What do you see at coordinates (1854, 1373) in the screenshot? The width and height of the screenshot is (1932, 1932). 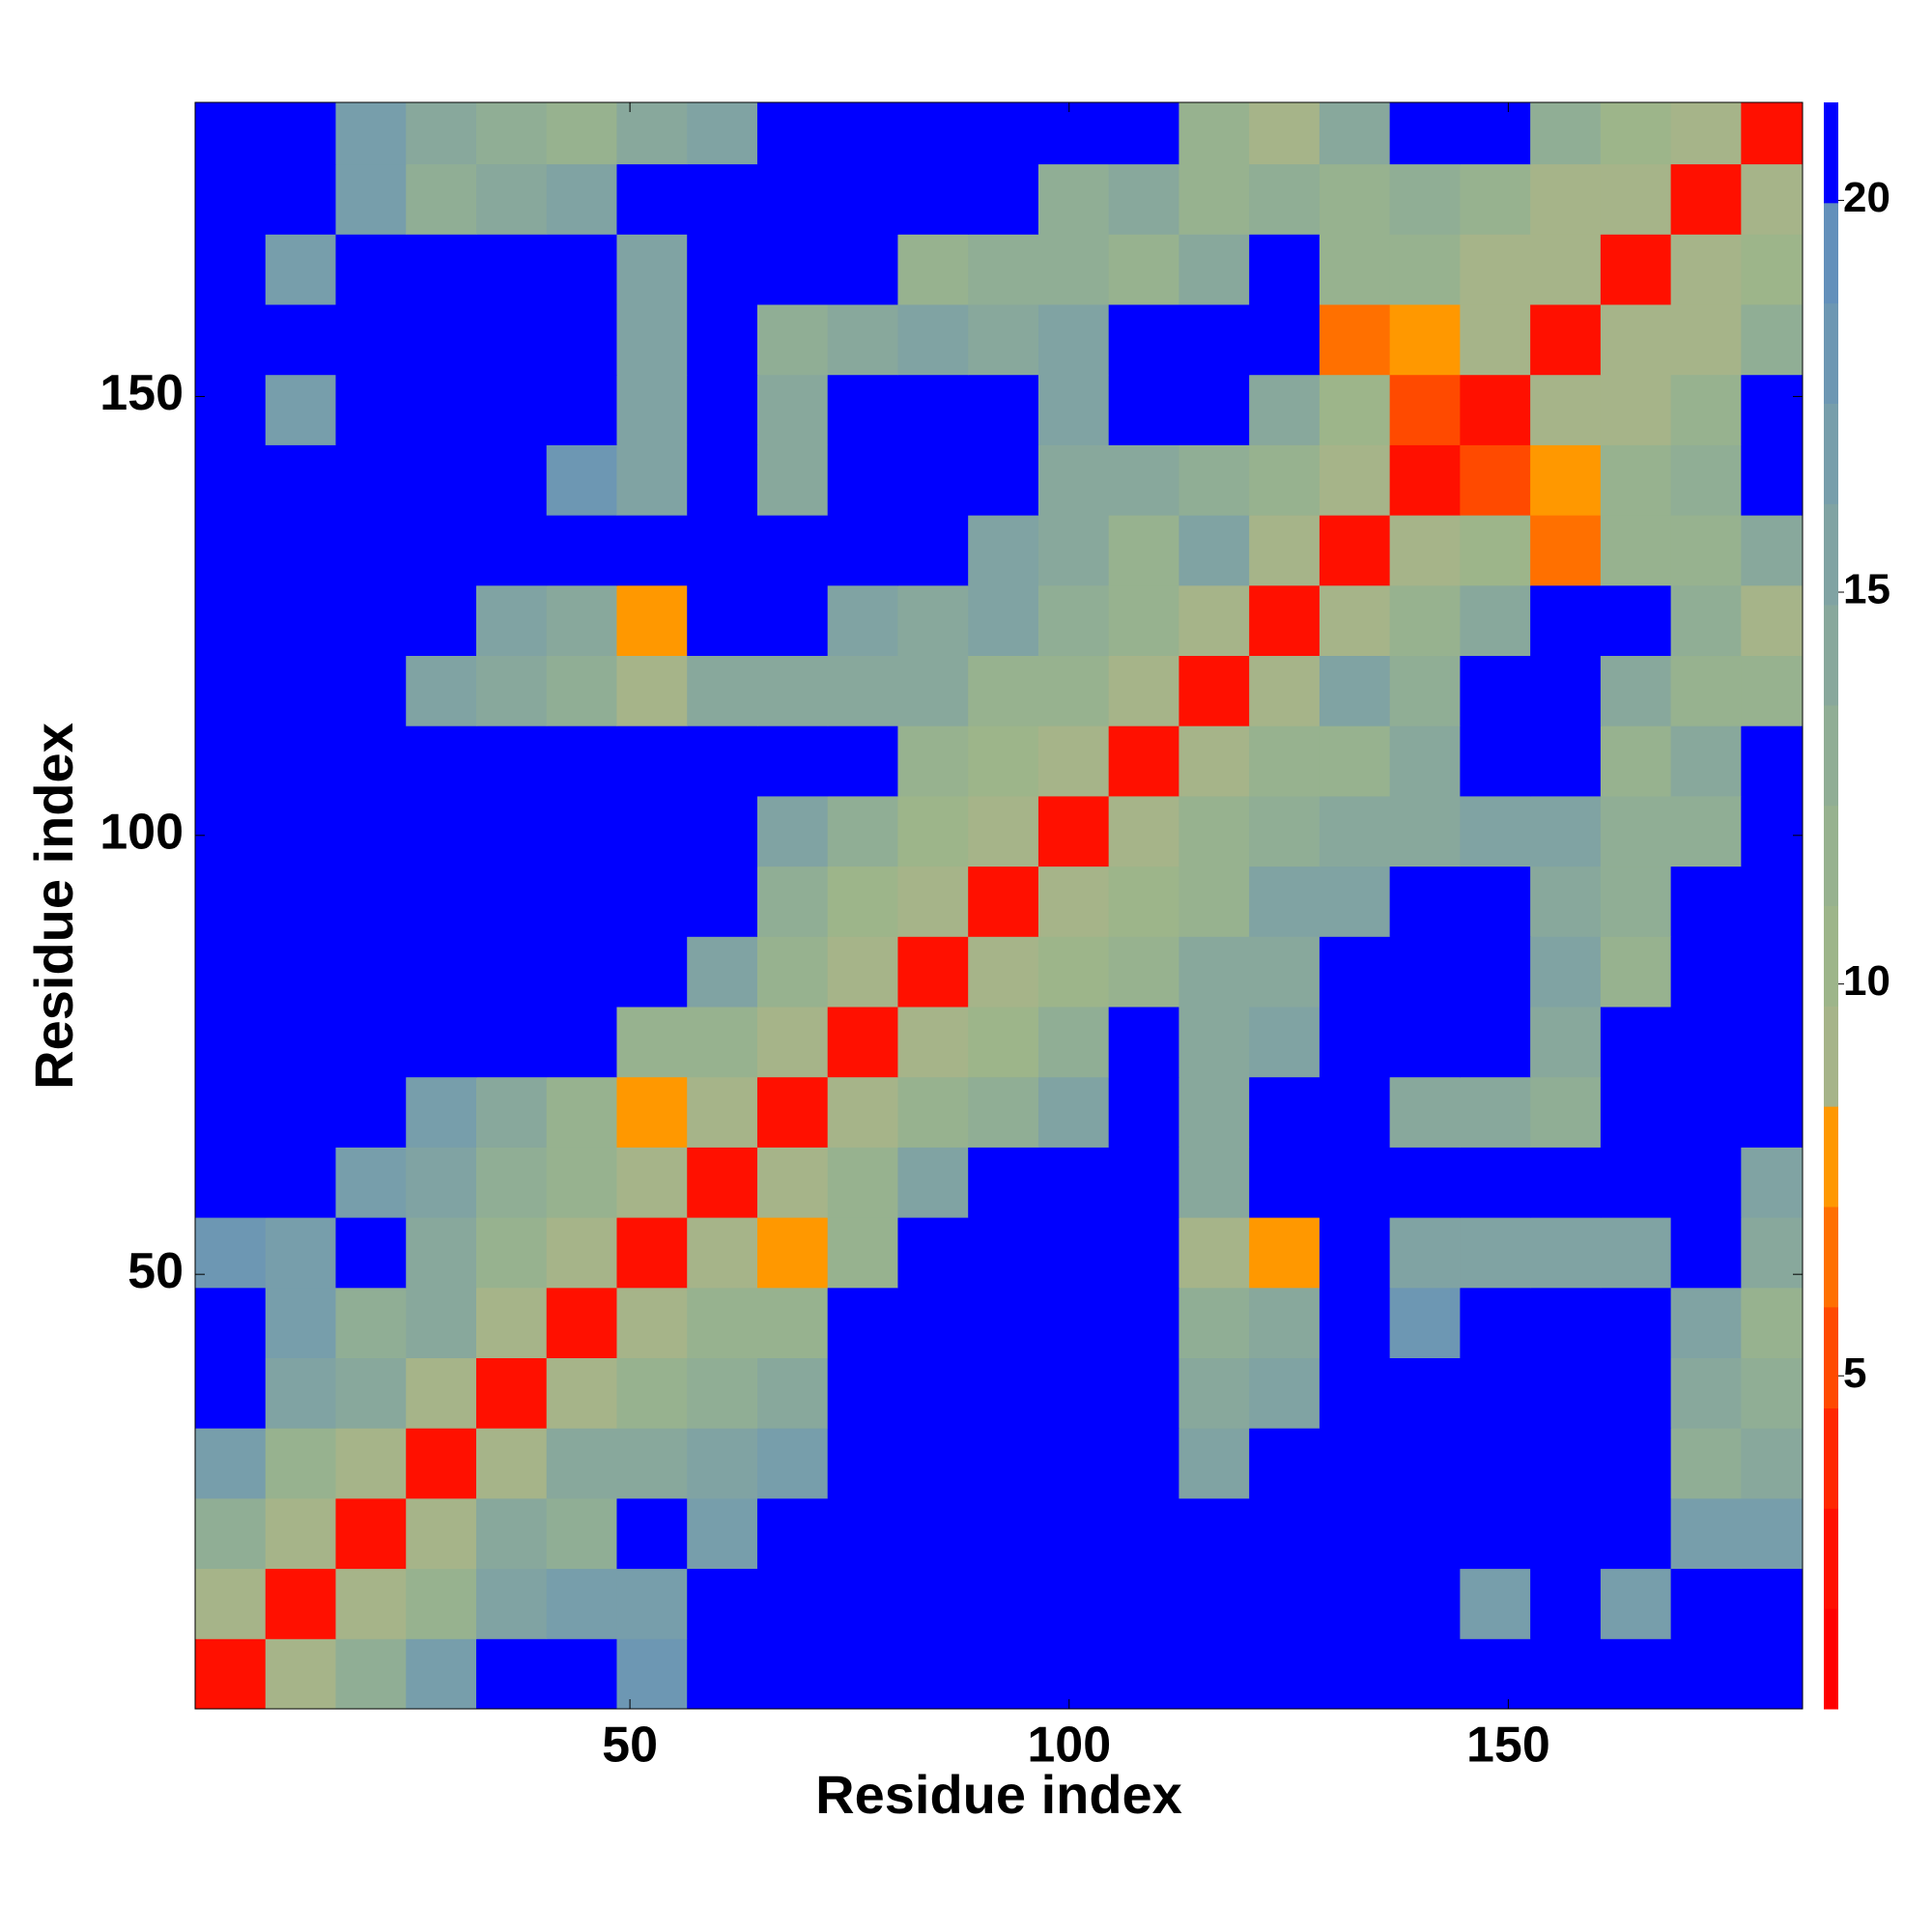 I see `colorbar-tick-label: 5` at bounding box center [1854, 1373].